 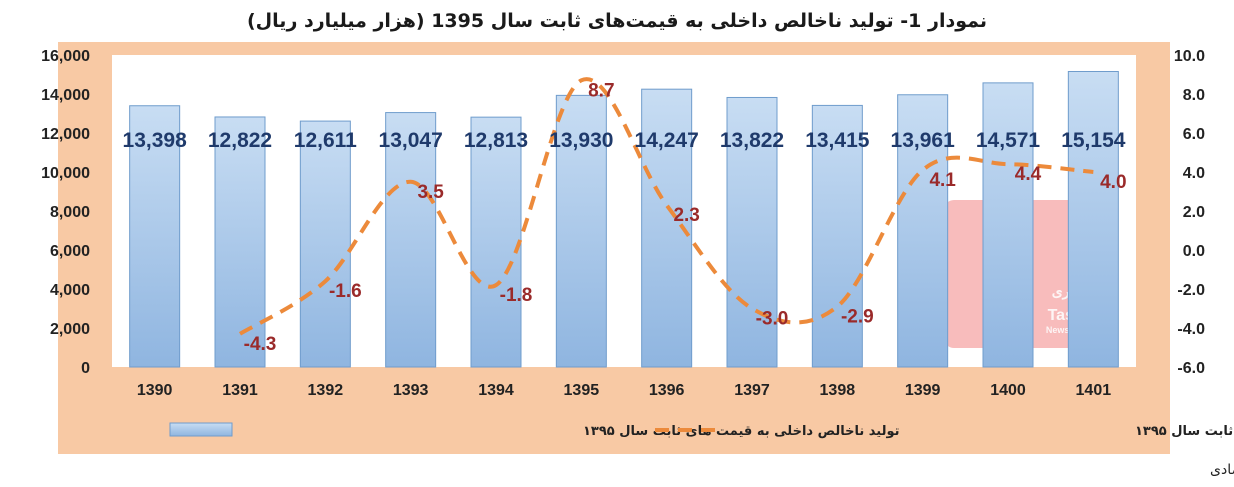 I want to click on growth-value-label-1399: 4.1, so click(x=942, y=180).